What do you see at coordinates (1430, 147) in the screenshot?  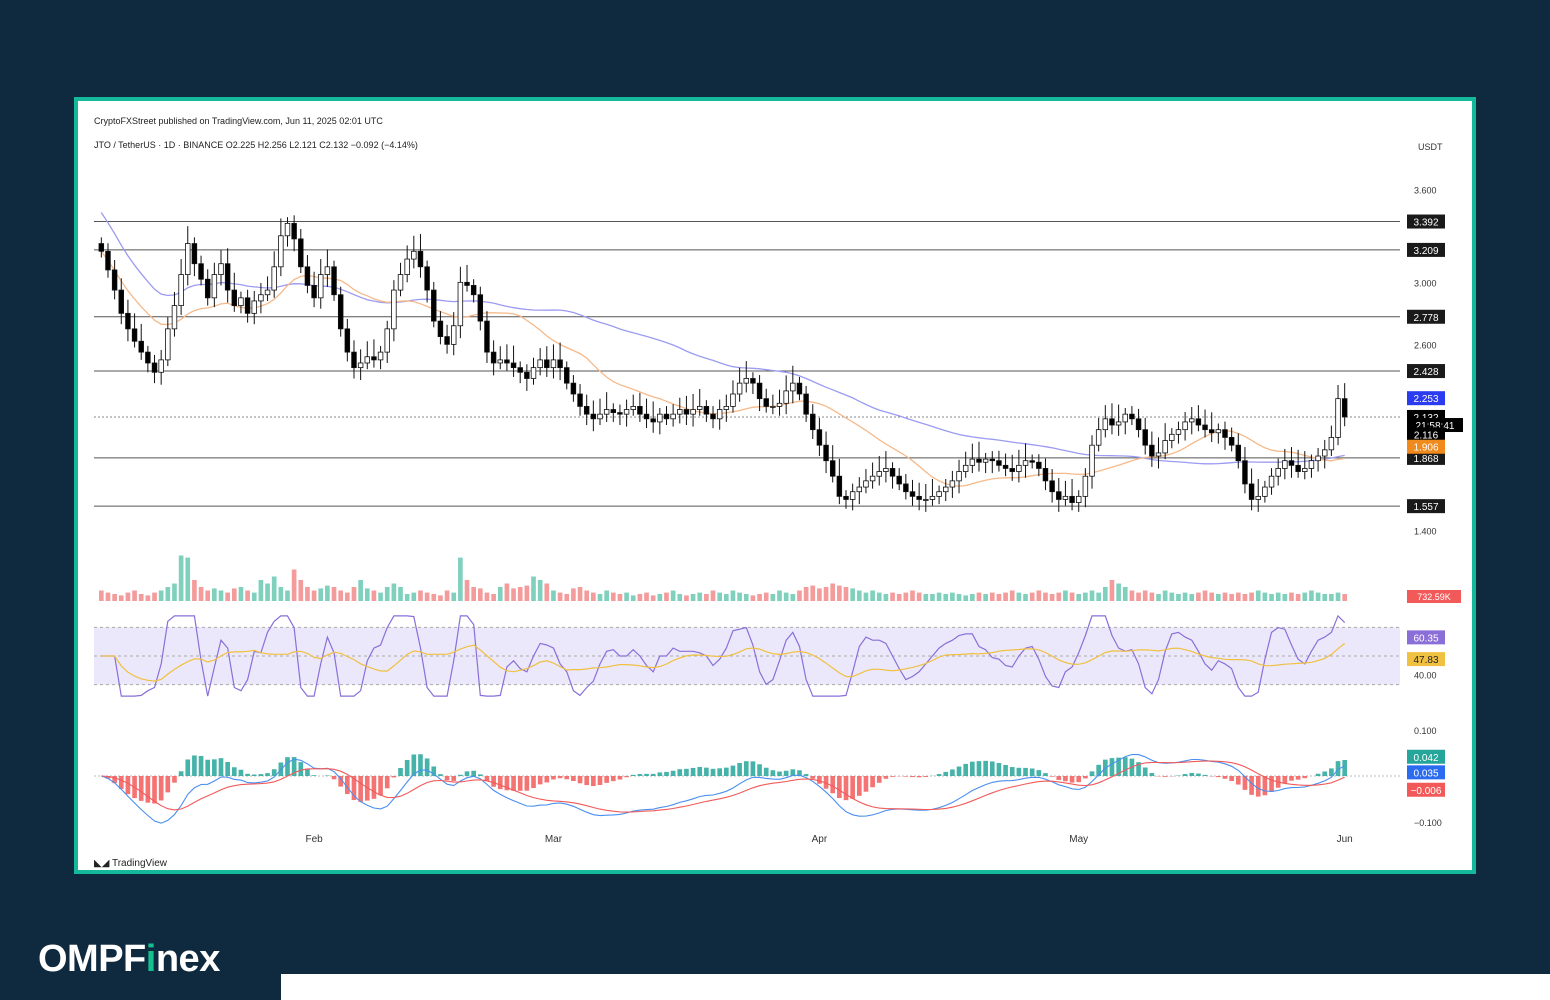 I see `currency-label: USDT` at bounding box center [1430, 147].